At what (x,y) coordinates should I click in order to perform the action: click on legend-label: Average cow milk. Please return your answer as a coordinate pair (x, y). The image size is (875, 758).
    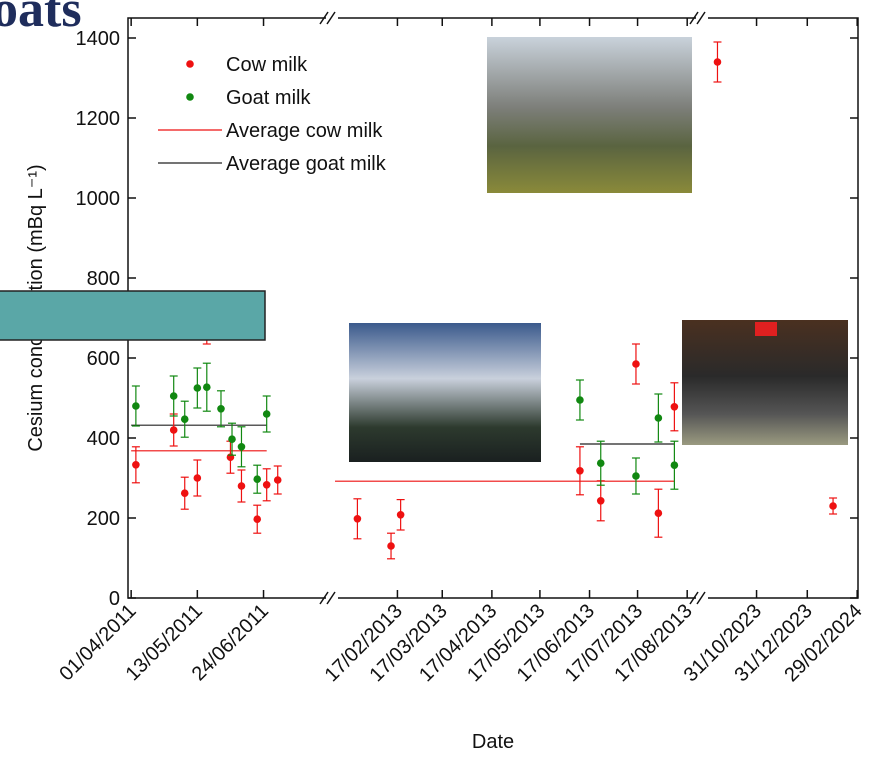
    Looking at the image, I should click on (304, 131).